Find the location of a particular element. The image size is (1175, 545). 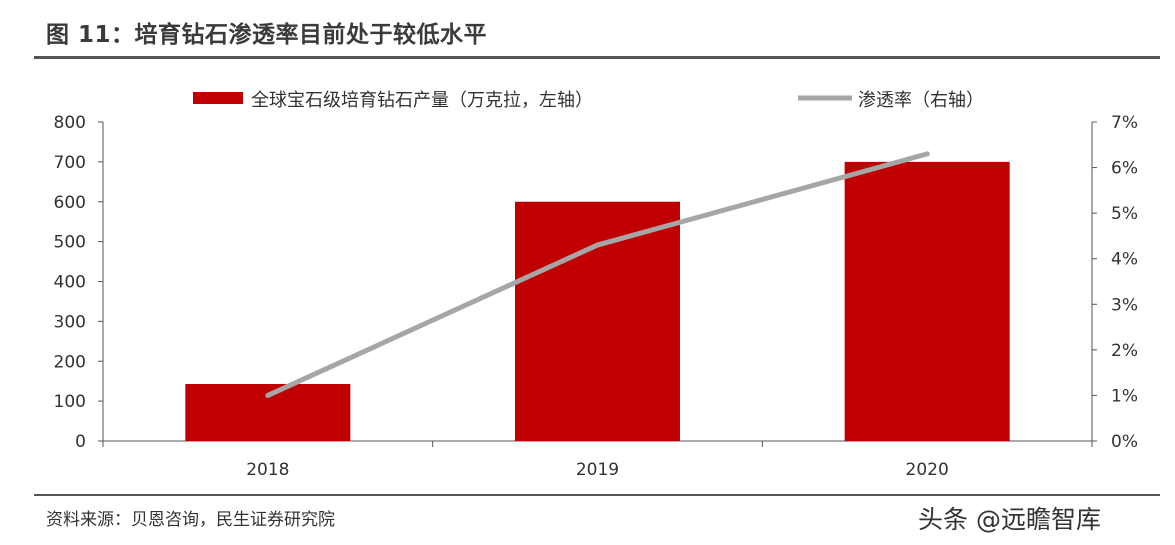

line-point-2019 is located at coordinates (597, 245).